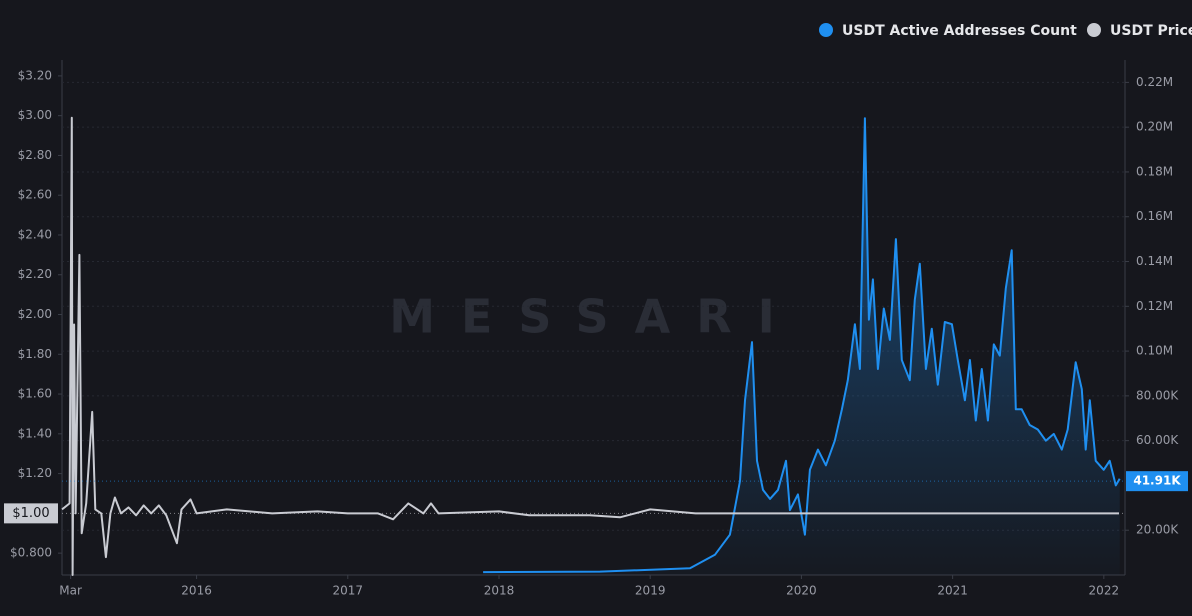 This screenshot has height=616, width=1192. What do you see at coordinates (1154, 171) in the screenshot?
I see `y2-tick-label: 0.18M` at bounding box center [1154, 171].